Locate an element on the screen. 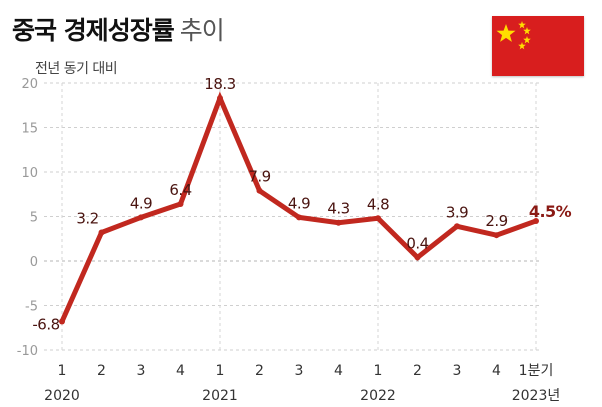 The height and width of the screenshot is (407, 602). data-label: 4.5% is located at coordinates (550, 211).